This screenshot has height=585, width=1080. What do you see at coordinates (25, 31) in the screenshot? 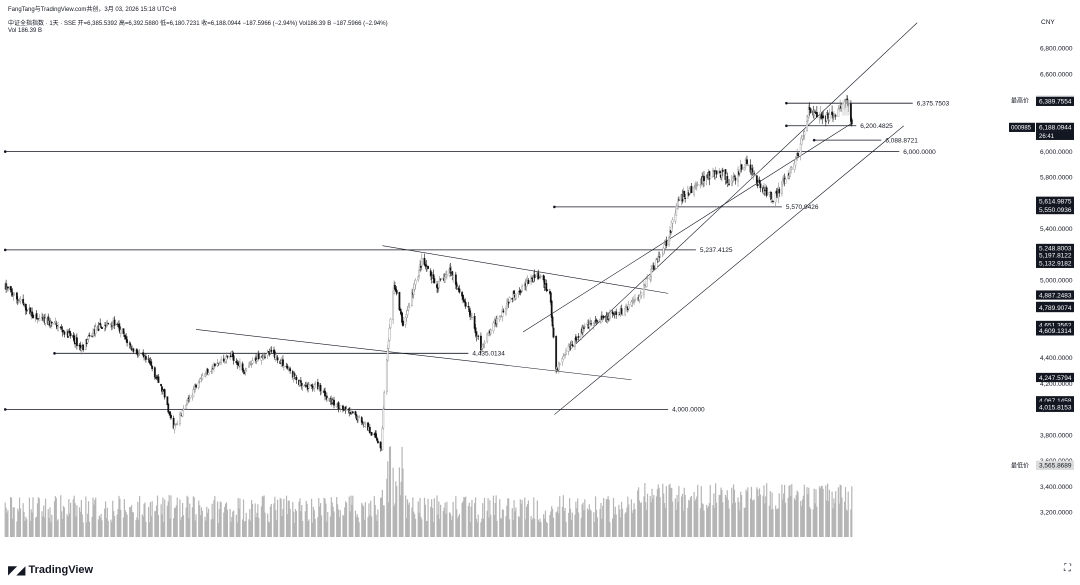
I see `volume-legend: Vol 186.39 B` at bounding box center [25, 31].